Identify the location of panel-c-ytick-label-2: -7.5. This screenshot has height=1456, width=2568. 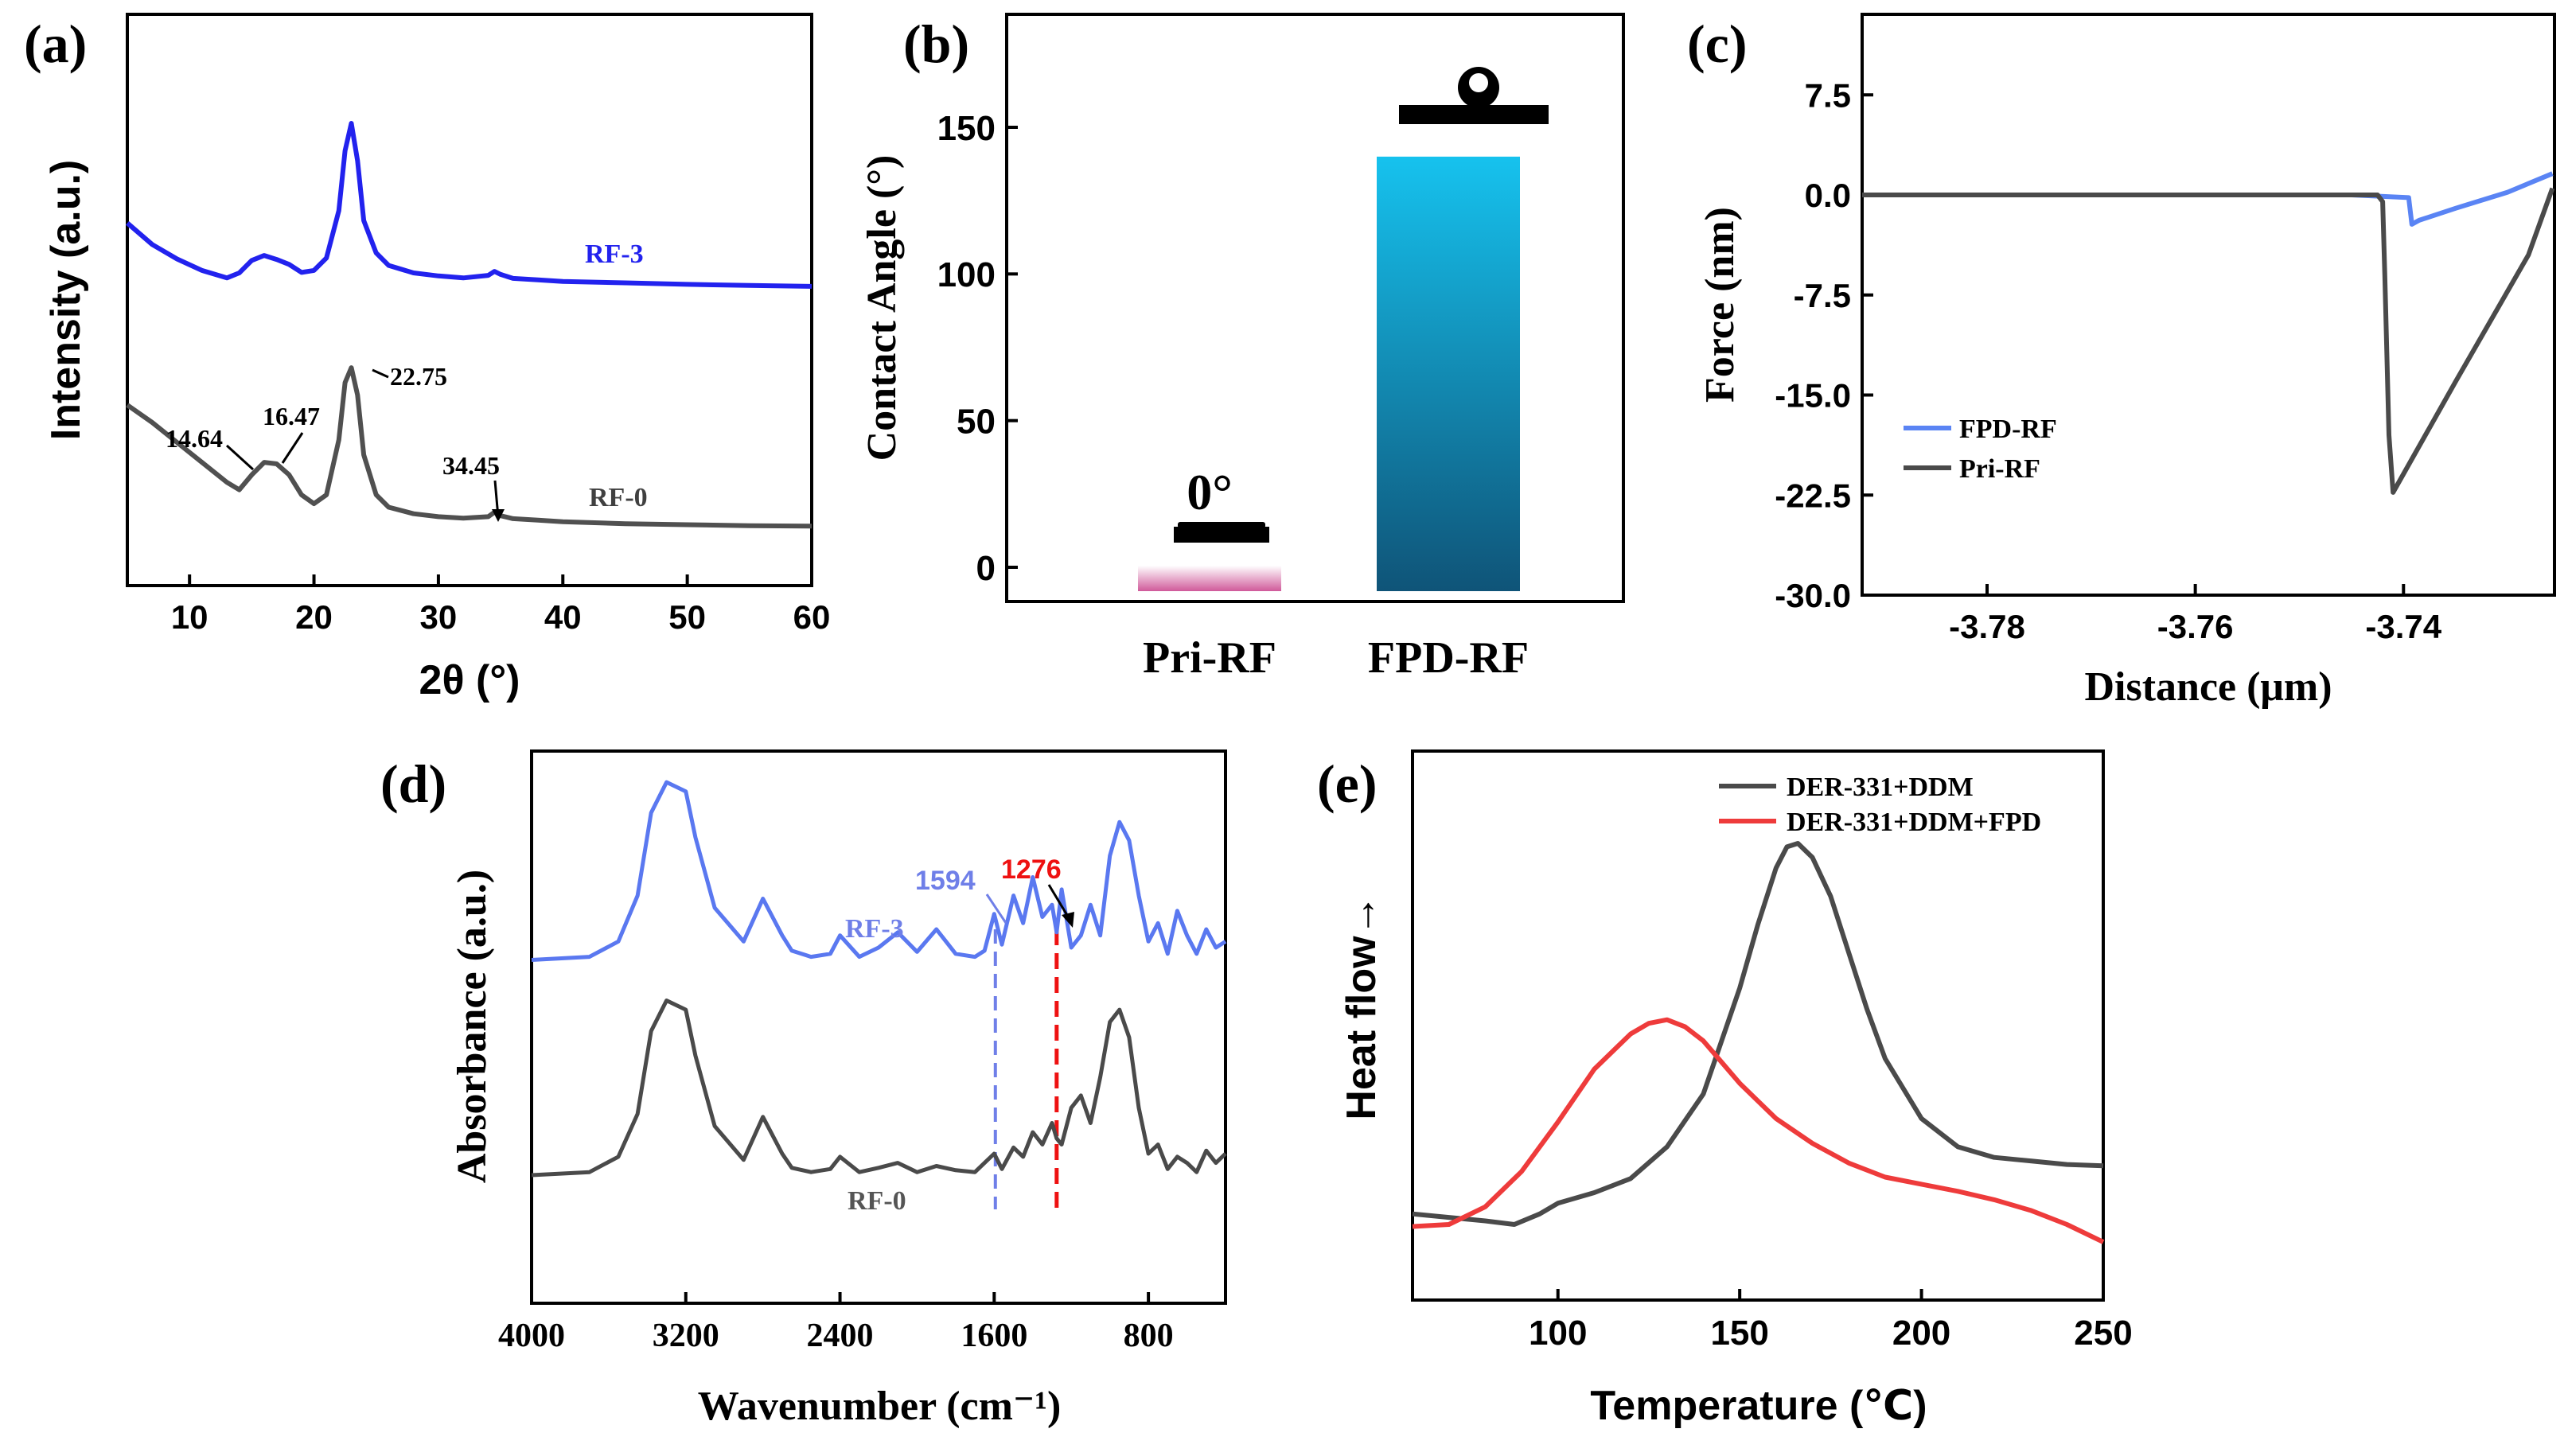
(1822, 295).